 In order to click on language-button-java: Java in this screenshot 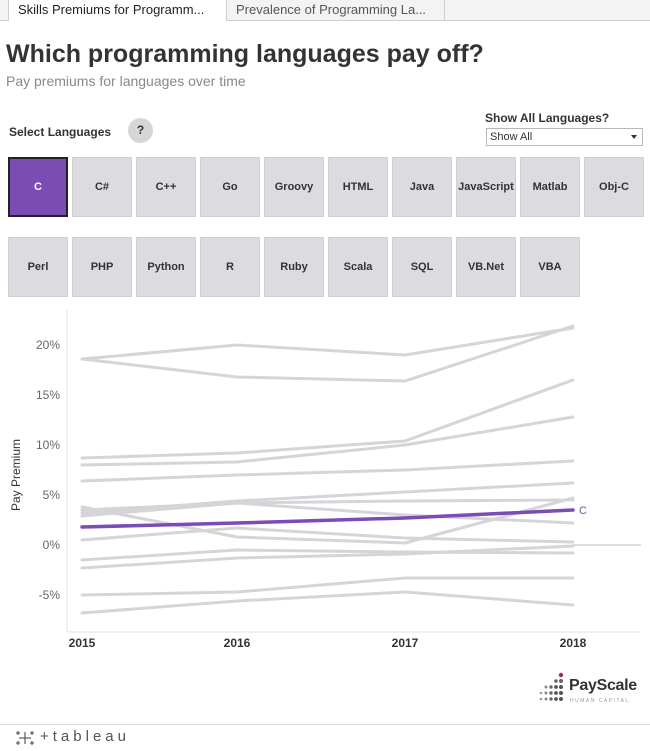, I will do `click(422, 187)`.